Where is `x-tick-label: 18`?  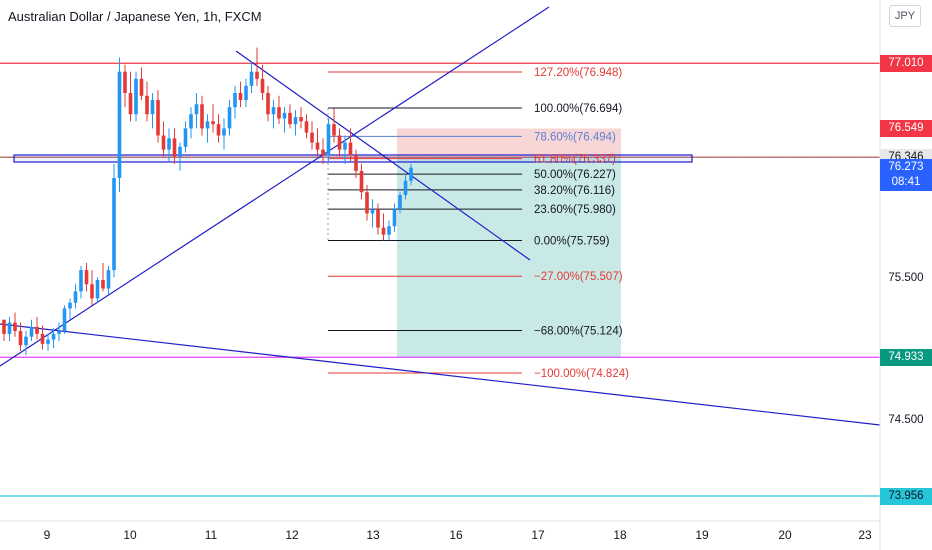 x-tick-label: 18 is located at coordinates (620, 535).